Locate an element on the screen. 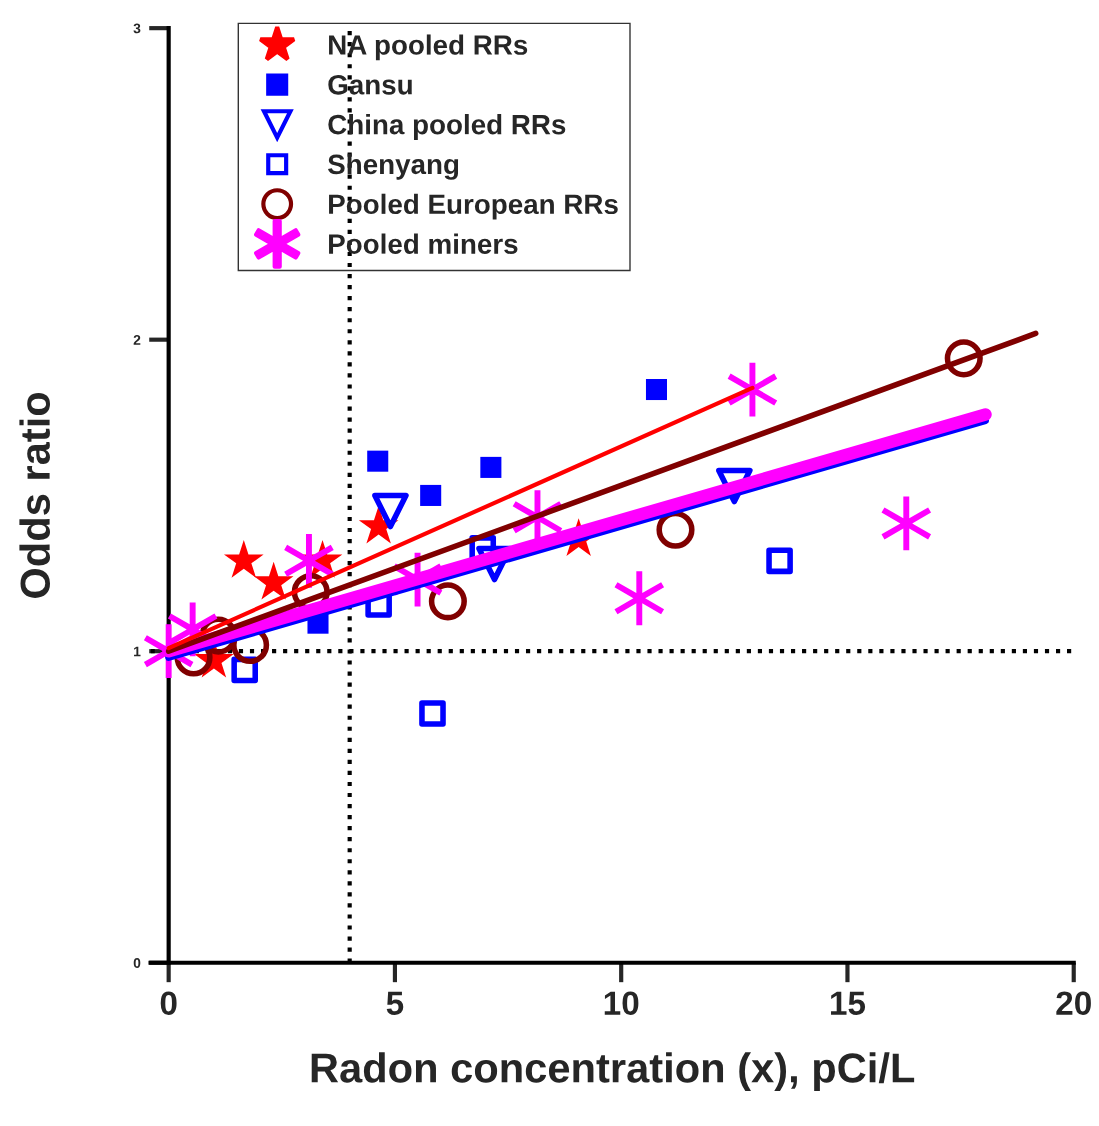 The width and height of the screenshot is (1099, 1126). x-tick-label: 20 is located at coordinates (1073, 1003).